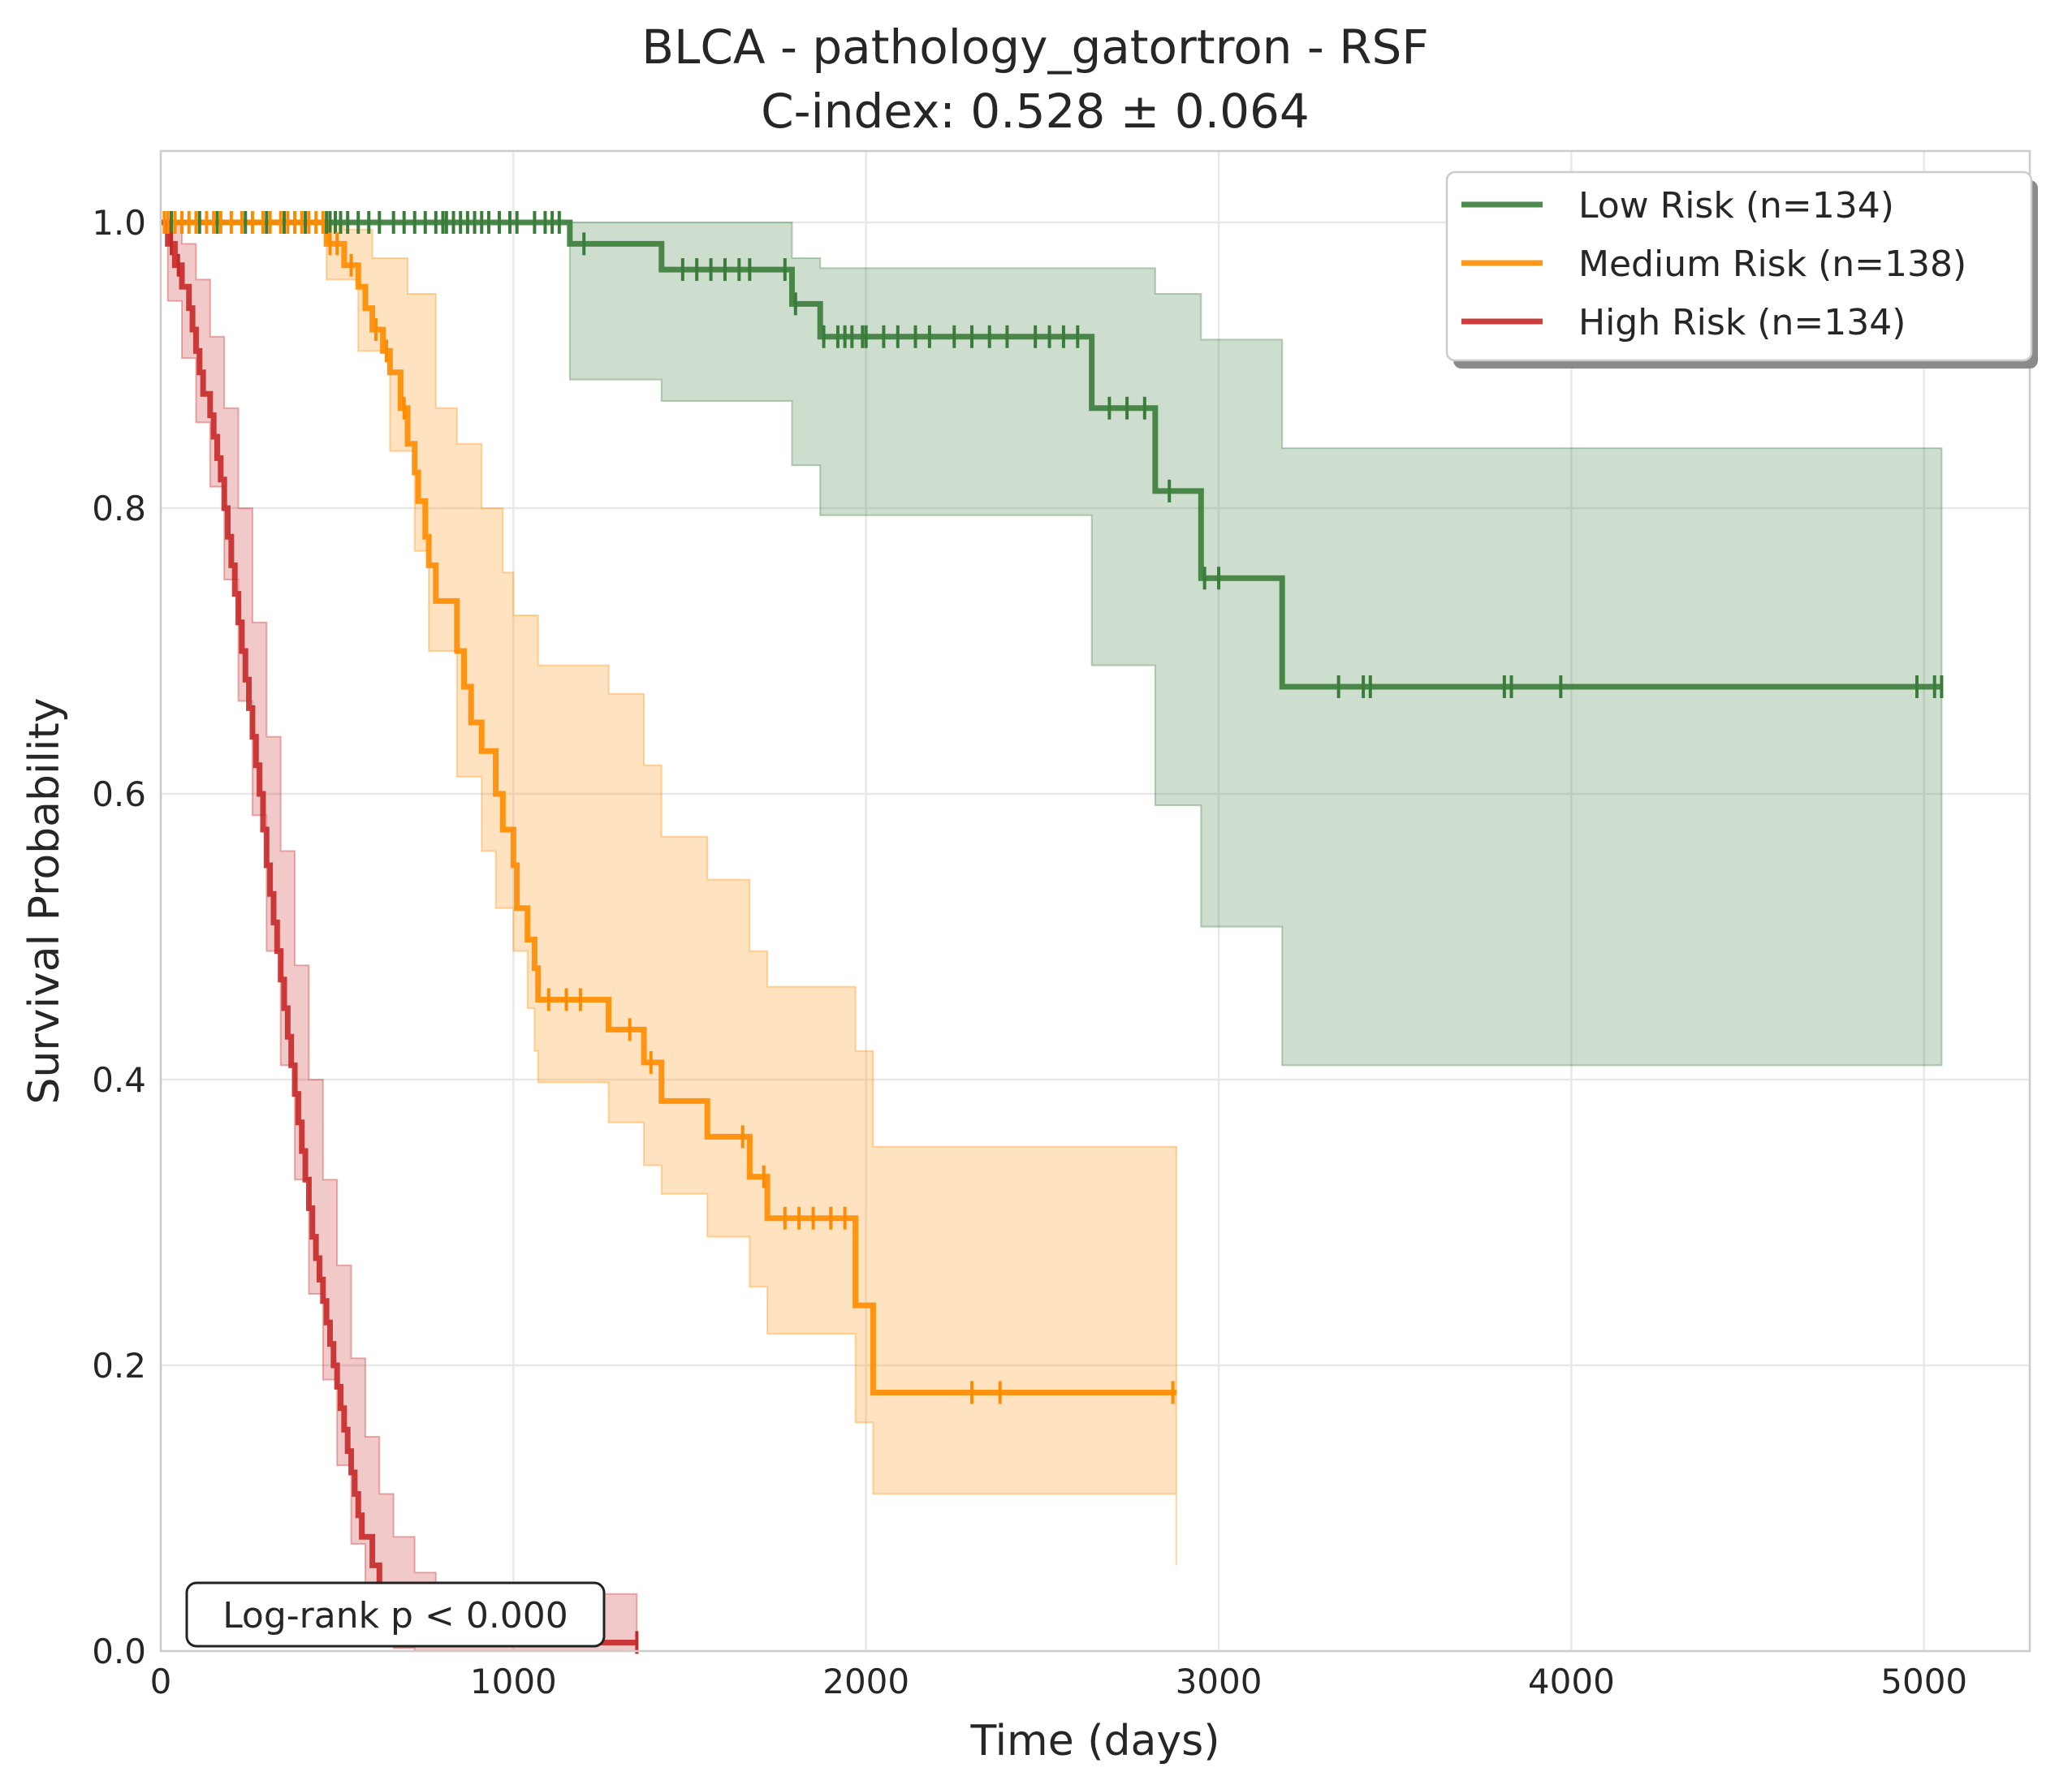 This screenshot has width=2072, height=1785. I want to click on y-tick-label: 0.8, so click(119, 509).